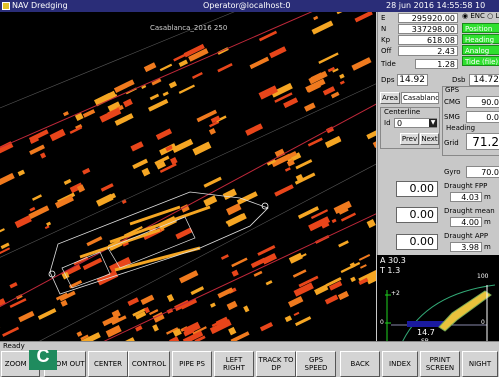 This screenshot has height=377, width=499. Describe the element at coordinates (428, 40) in the screenshot. I see `kp-value: 618.08` at that location.